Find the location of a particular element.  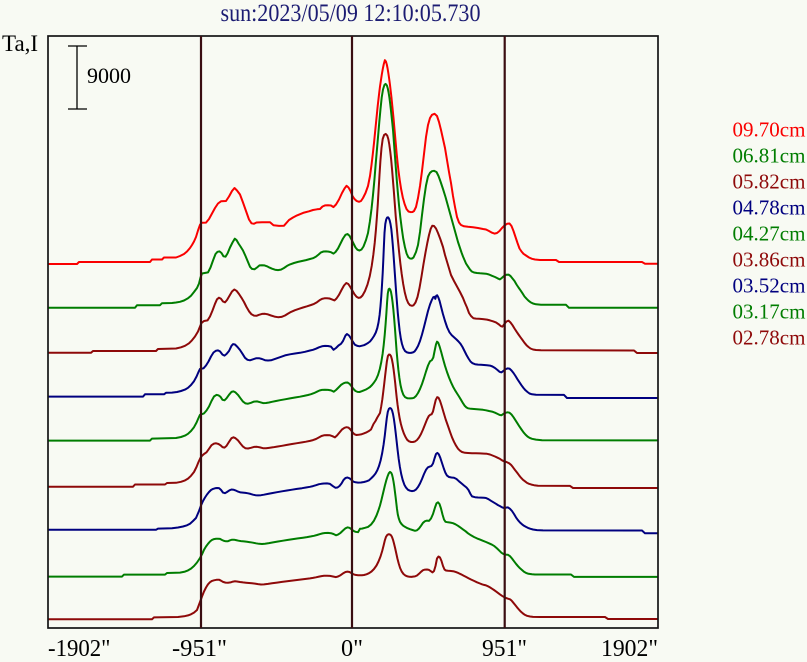

svg-text: -951" is located at coordinates (199, 649).